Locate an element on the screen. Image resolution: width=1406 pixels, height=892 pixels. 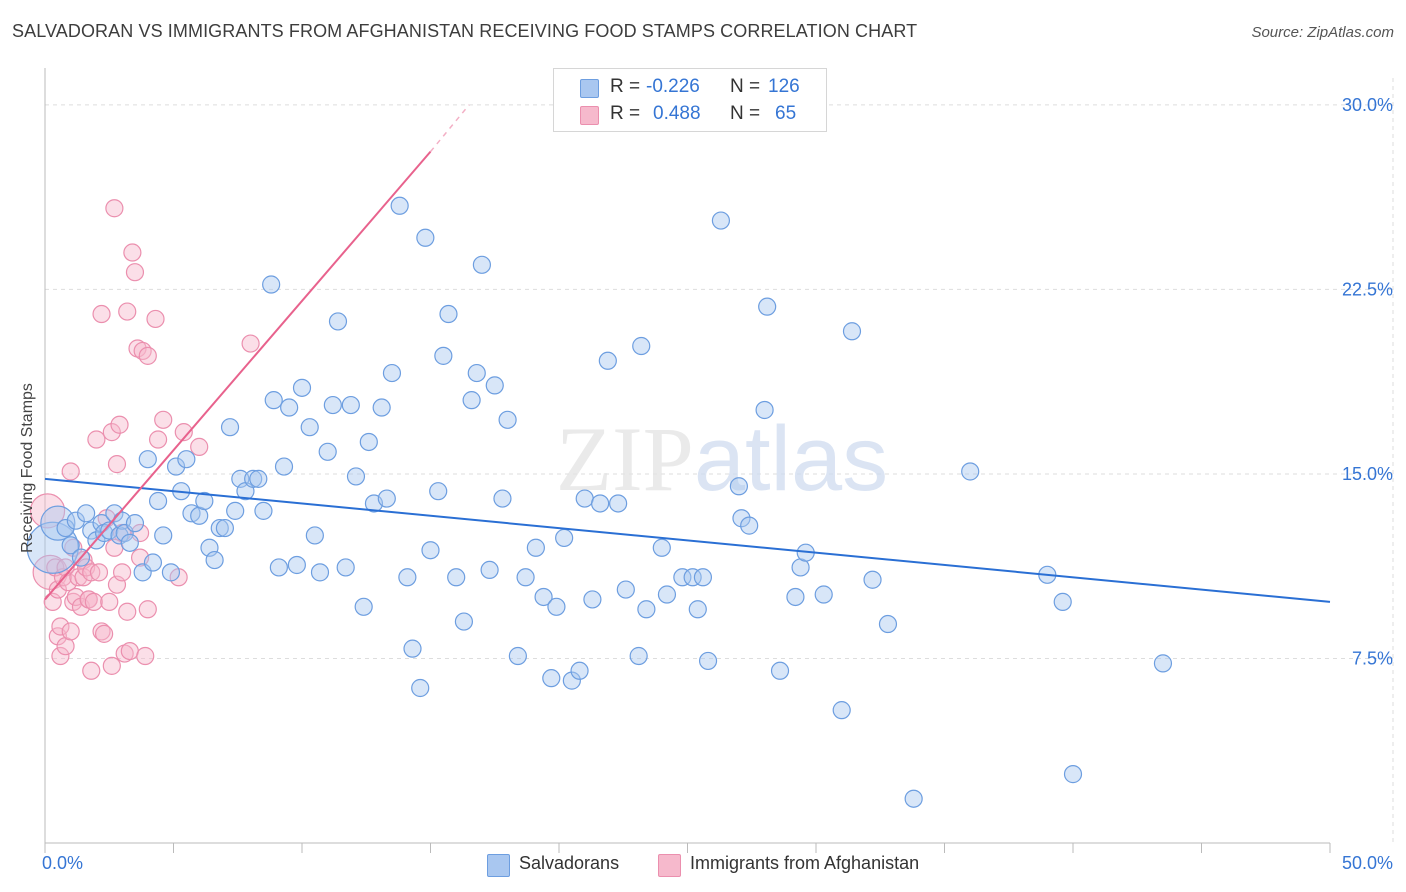
legend-label: Salvadorans is located at coordinates (569, 863).